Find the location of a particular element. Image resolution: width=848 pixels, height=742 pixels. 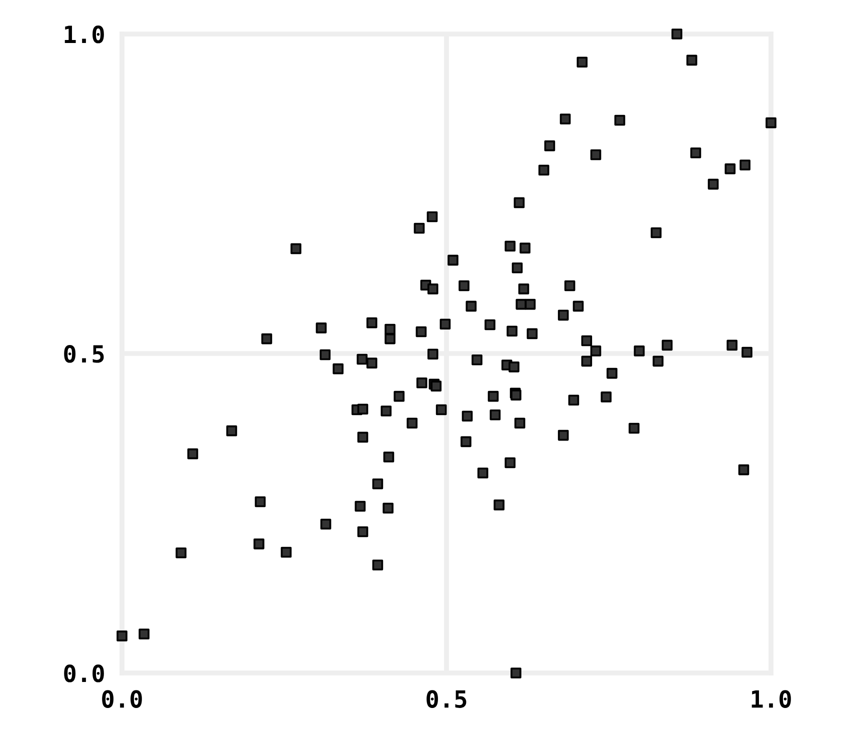

x-tick-label: 1.0 is located at coordinates (771, 699).